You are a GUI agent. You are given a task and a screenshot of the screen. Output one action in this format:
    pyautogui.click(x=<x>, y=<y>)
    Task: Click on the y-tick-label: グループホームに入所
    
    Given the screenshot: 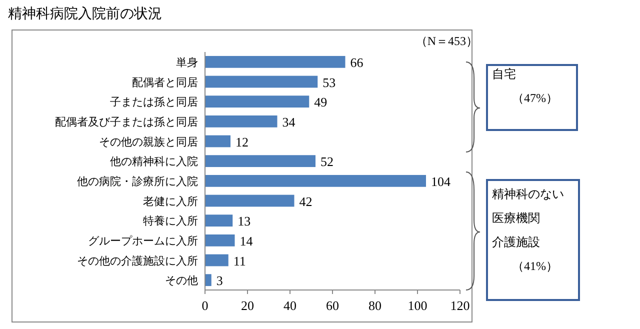 What is the action you would take?
    pyautogui.click(x=143, y=241)
    